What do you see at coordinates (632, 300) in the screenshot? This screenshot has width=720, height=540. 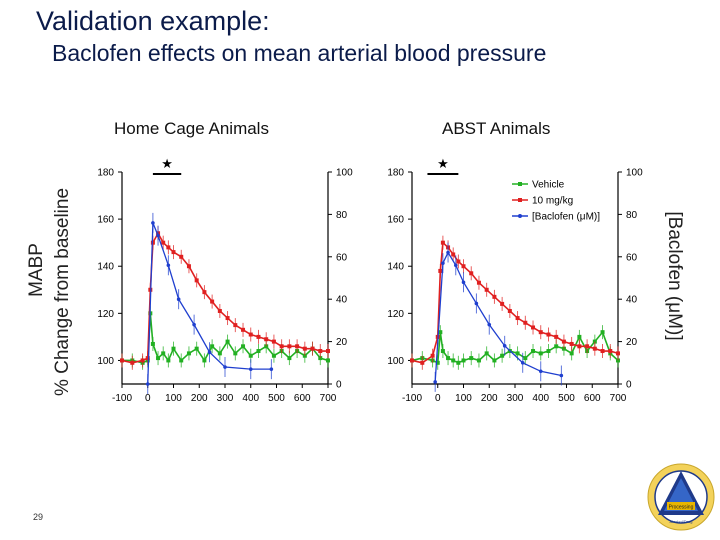 I see `y2-tick-label: 40` at bounding box center [632, 300].